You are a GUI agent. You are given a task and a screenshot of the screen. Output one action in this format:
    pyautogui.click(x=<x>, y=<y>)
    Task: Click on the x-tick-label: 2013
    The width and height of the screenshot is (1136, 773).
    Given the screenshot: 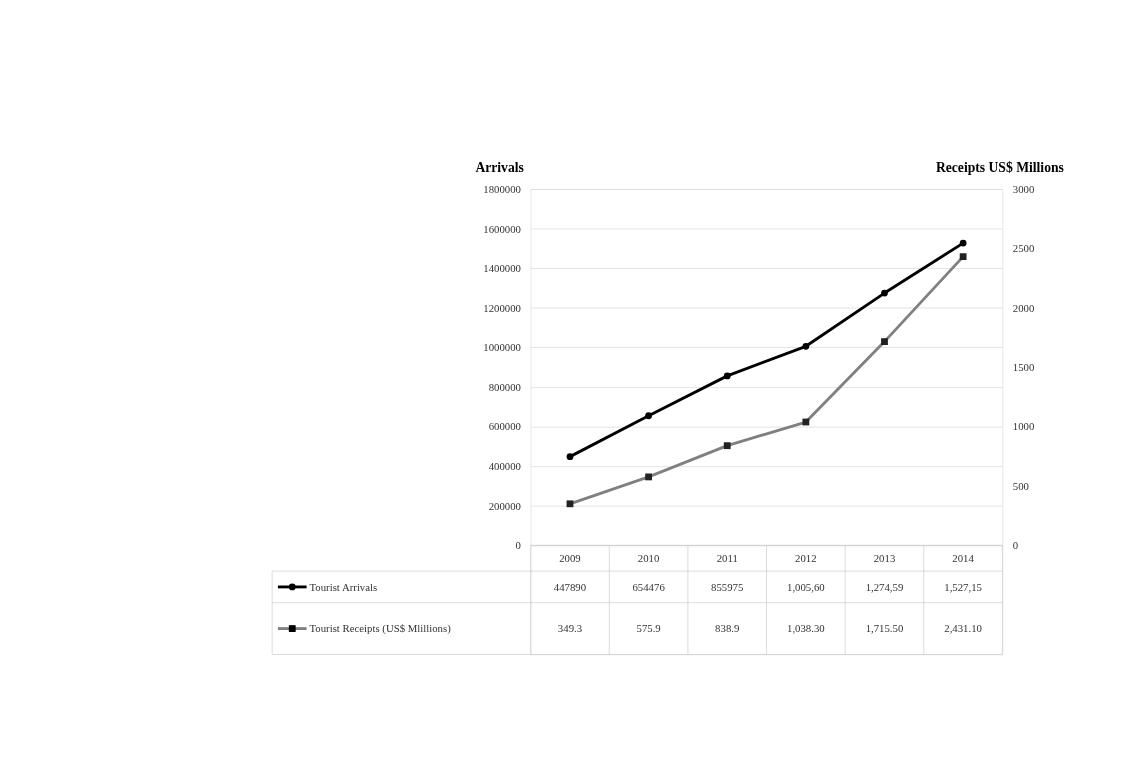 What is the action you would take?
    pyautogui.click(x=884, y=557)
    